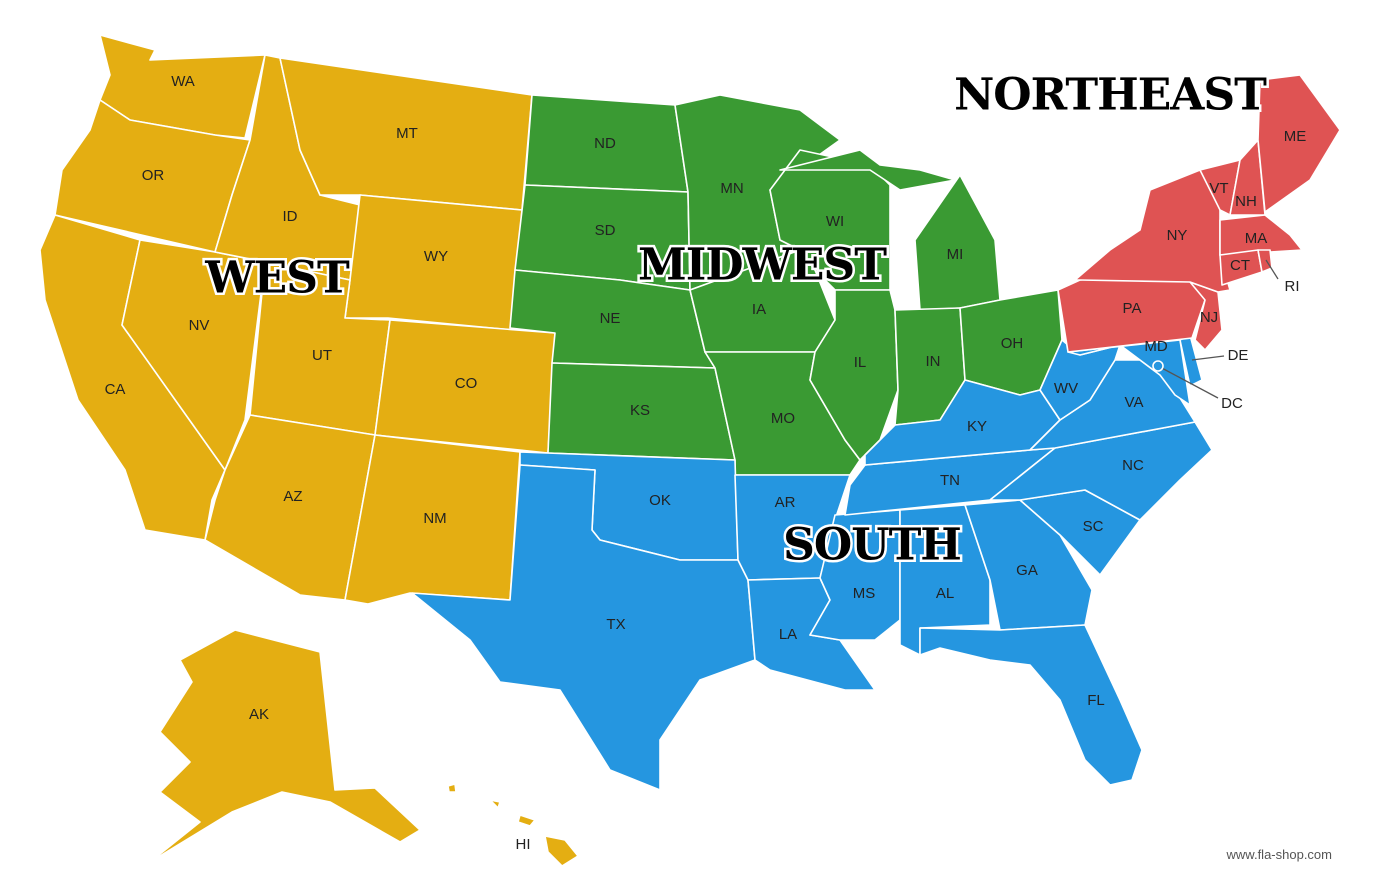 This screenshot has height=890, width=1376. I want to click on state-label-id: ID, so click(290, 216).